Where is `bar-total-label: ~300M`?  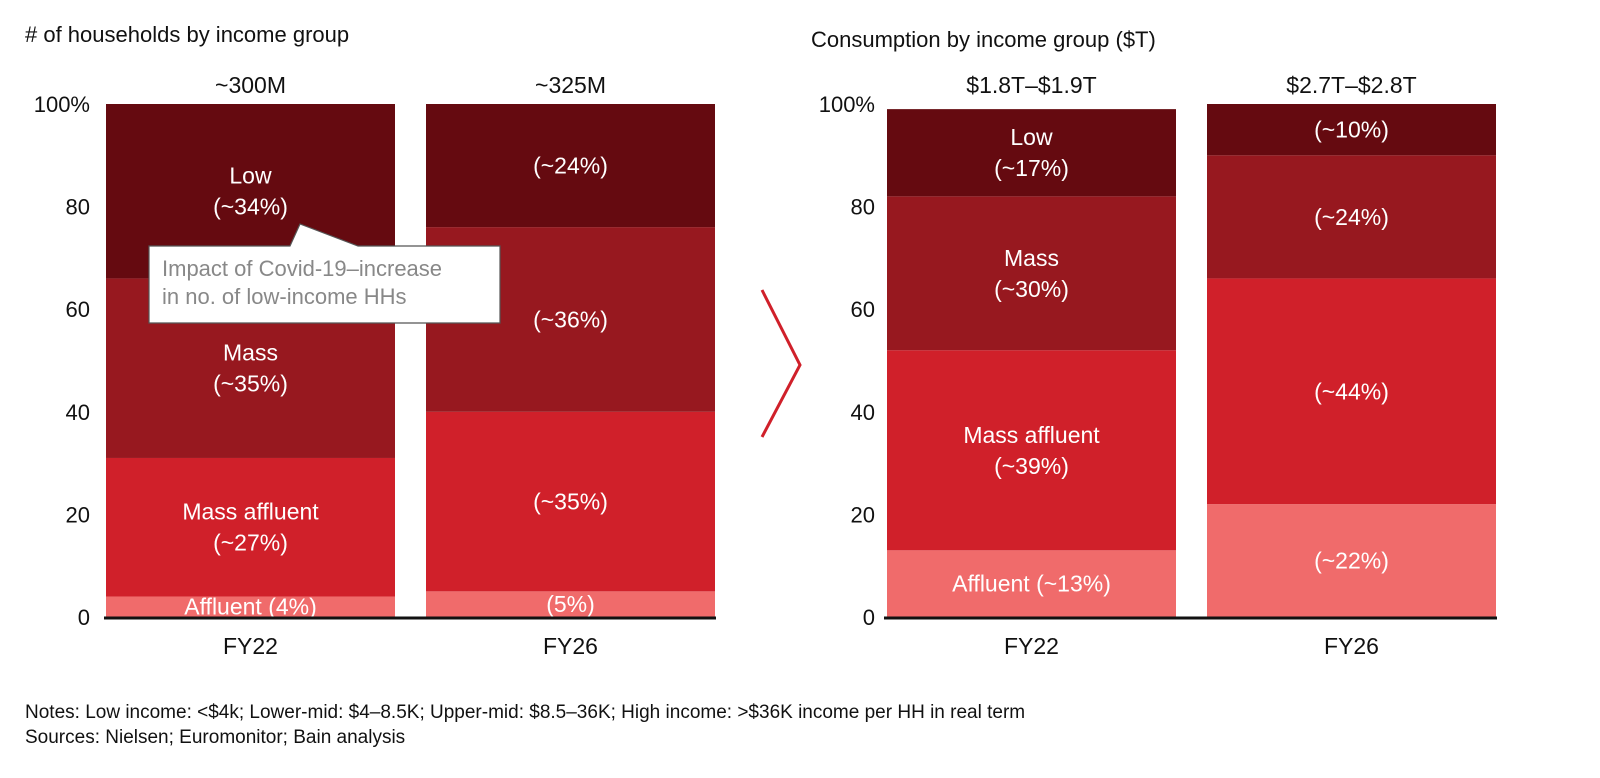 bar-total-label: ~300M is located at coordinates (250, 85).